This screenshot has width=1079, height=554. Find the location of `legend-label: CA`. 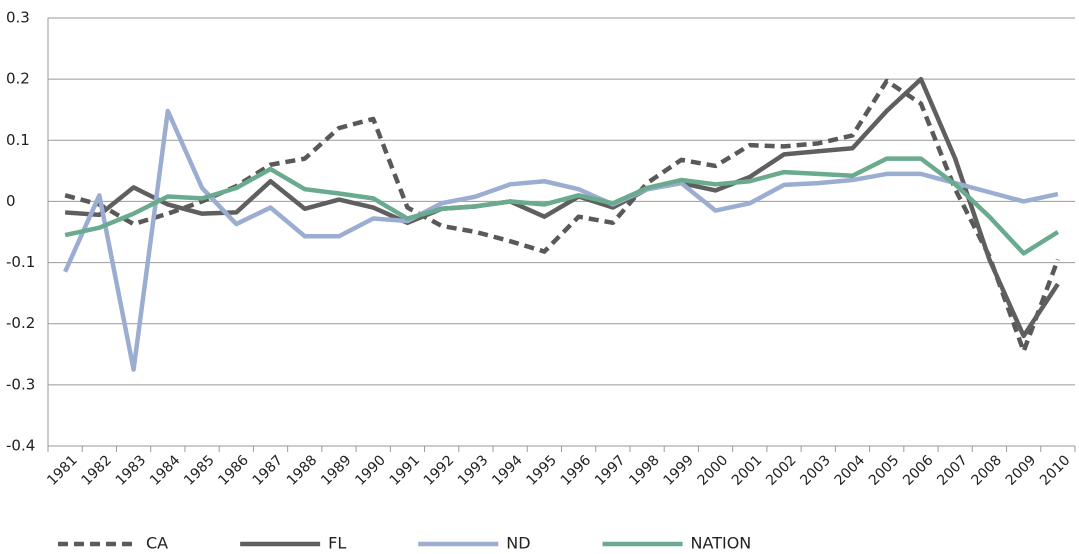

legend-label: CA is located at coordinates (157, 543).